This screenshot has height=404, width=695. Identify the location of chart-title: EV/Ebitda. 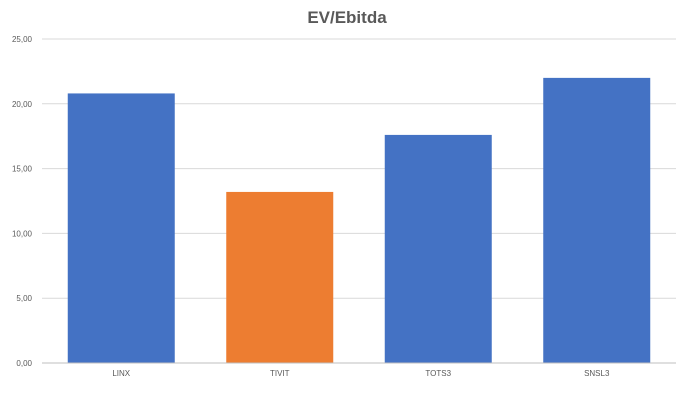
(347, 17).